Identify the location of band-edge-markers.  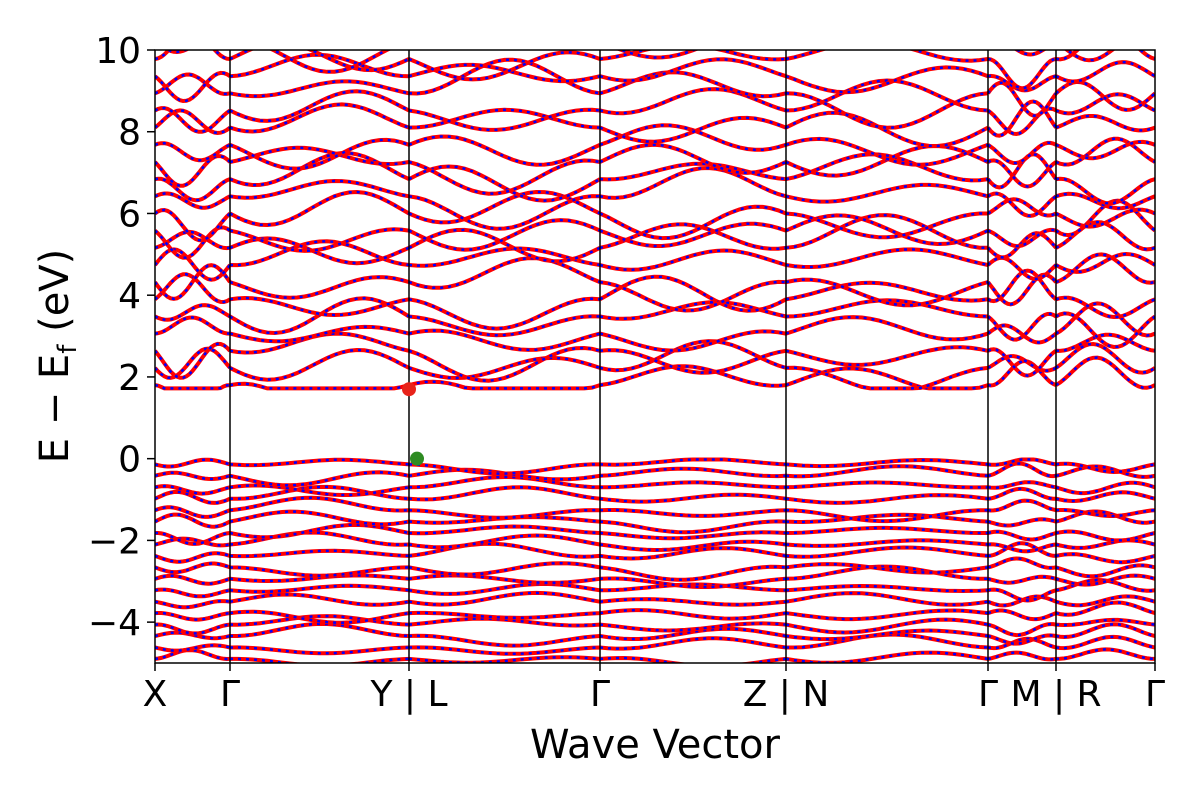
(413, 424).